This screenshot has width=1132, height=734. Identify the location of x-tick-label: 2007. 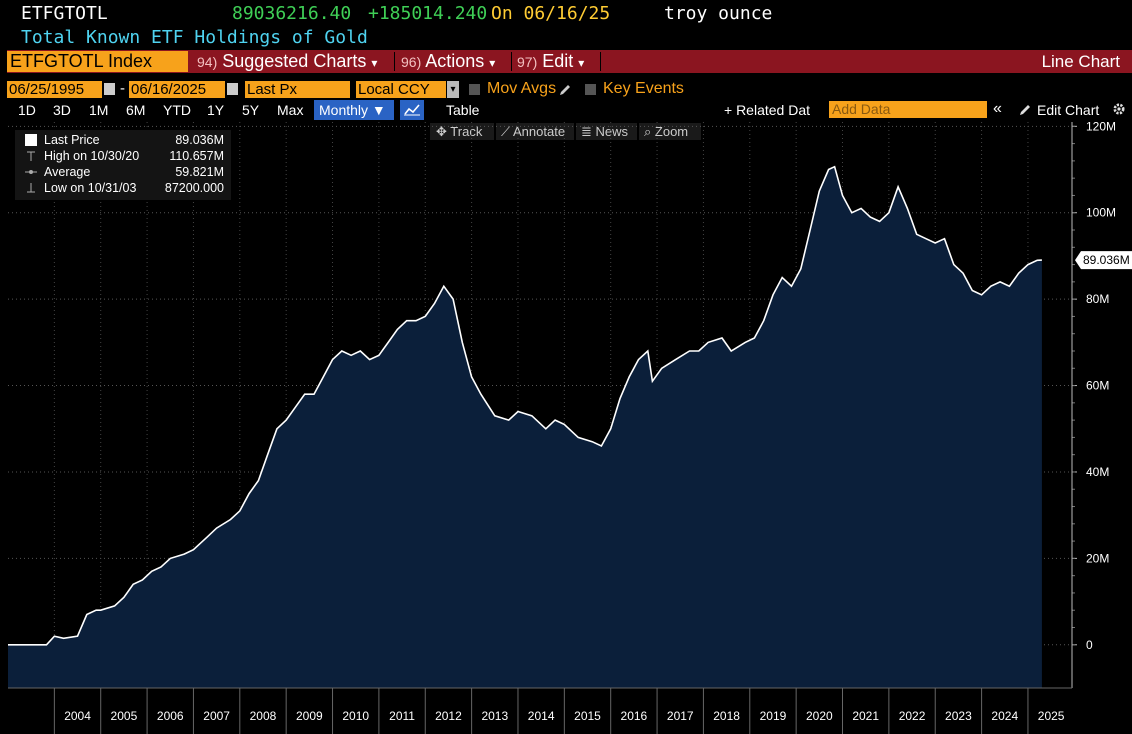
(216, 716).